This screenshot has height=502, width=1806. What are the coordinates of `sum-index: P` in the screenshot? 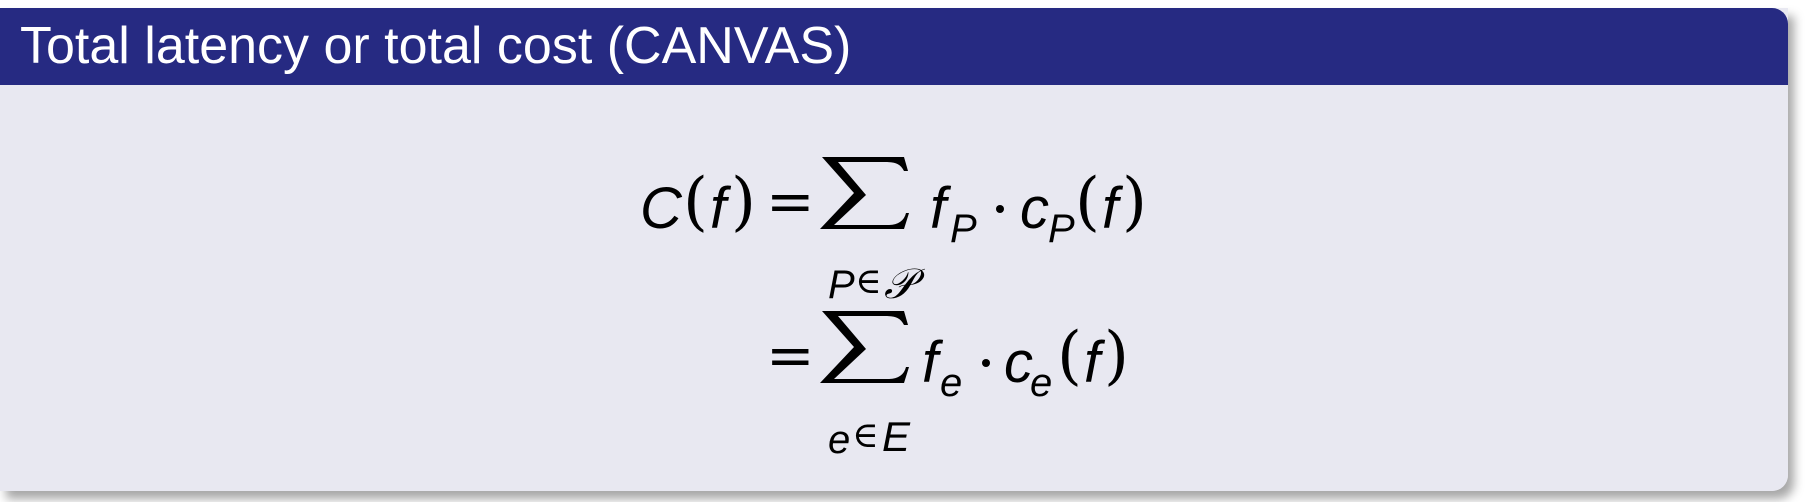 It's located at (841, 285).